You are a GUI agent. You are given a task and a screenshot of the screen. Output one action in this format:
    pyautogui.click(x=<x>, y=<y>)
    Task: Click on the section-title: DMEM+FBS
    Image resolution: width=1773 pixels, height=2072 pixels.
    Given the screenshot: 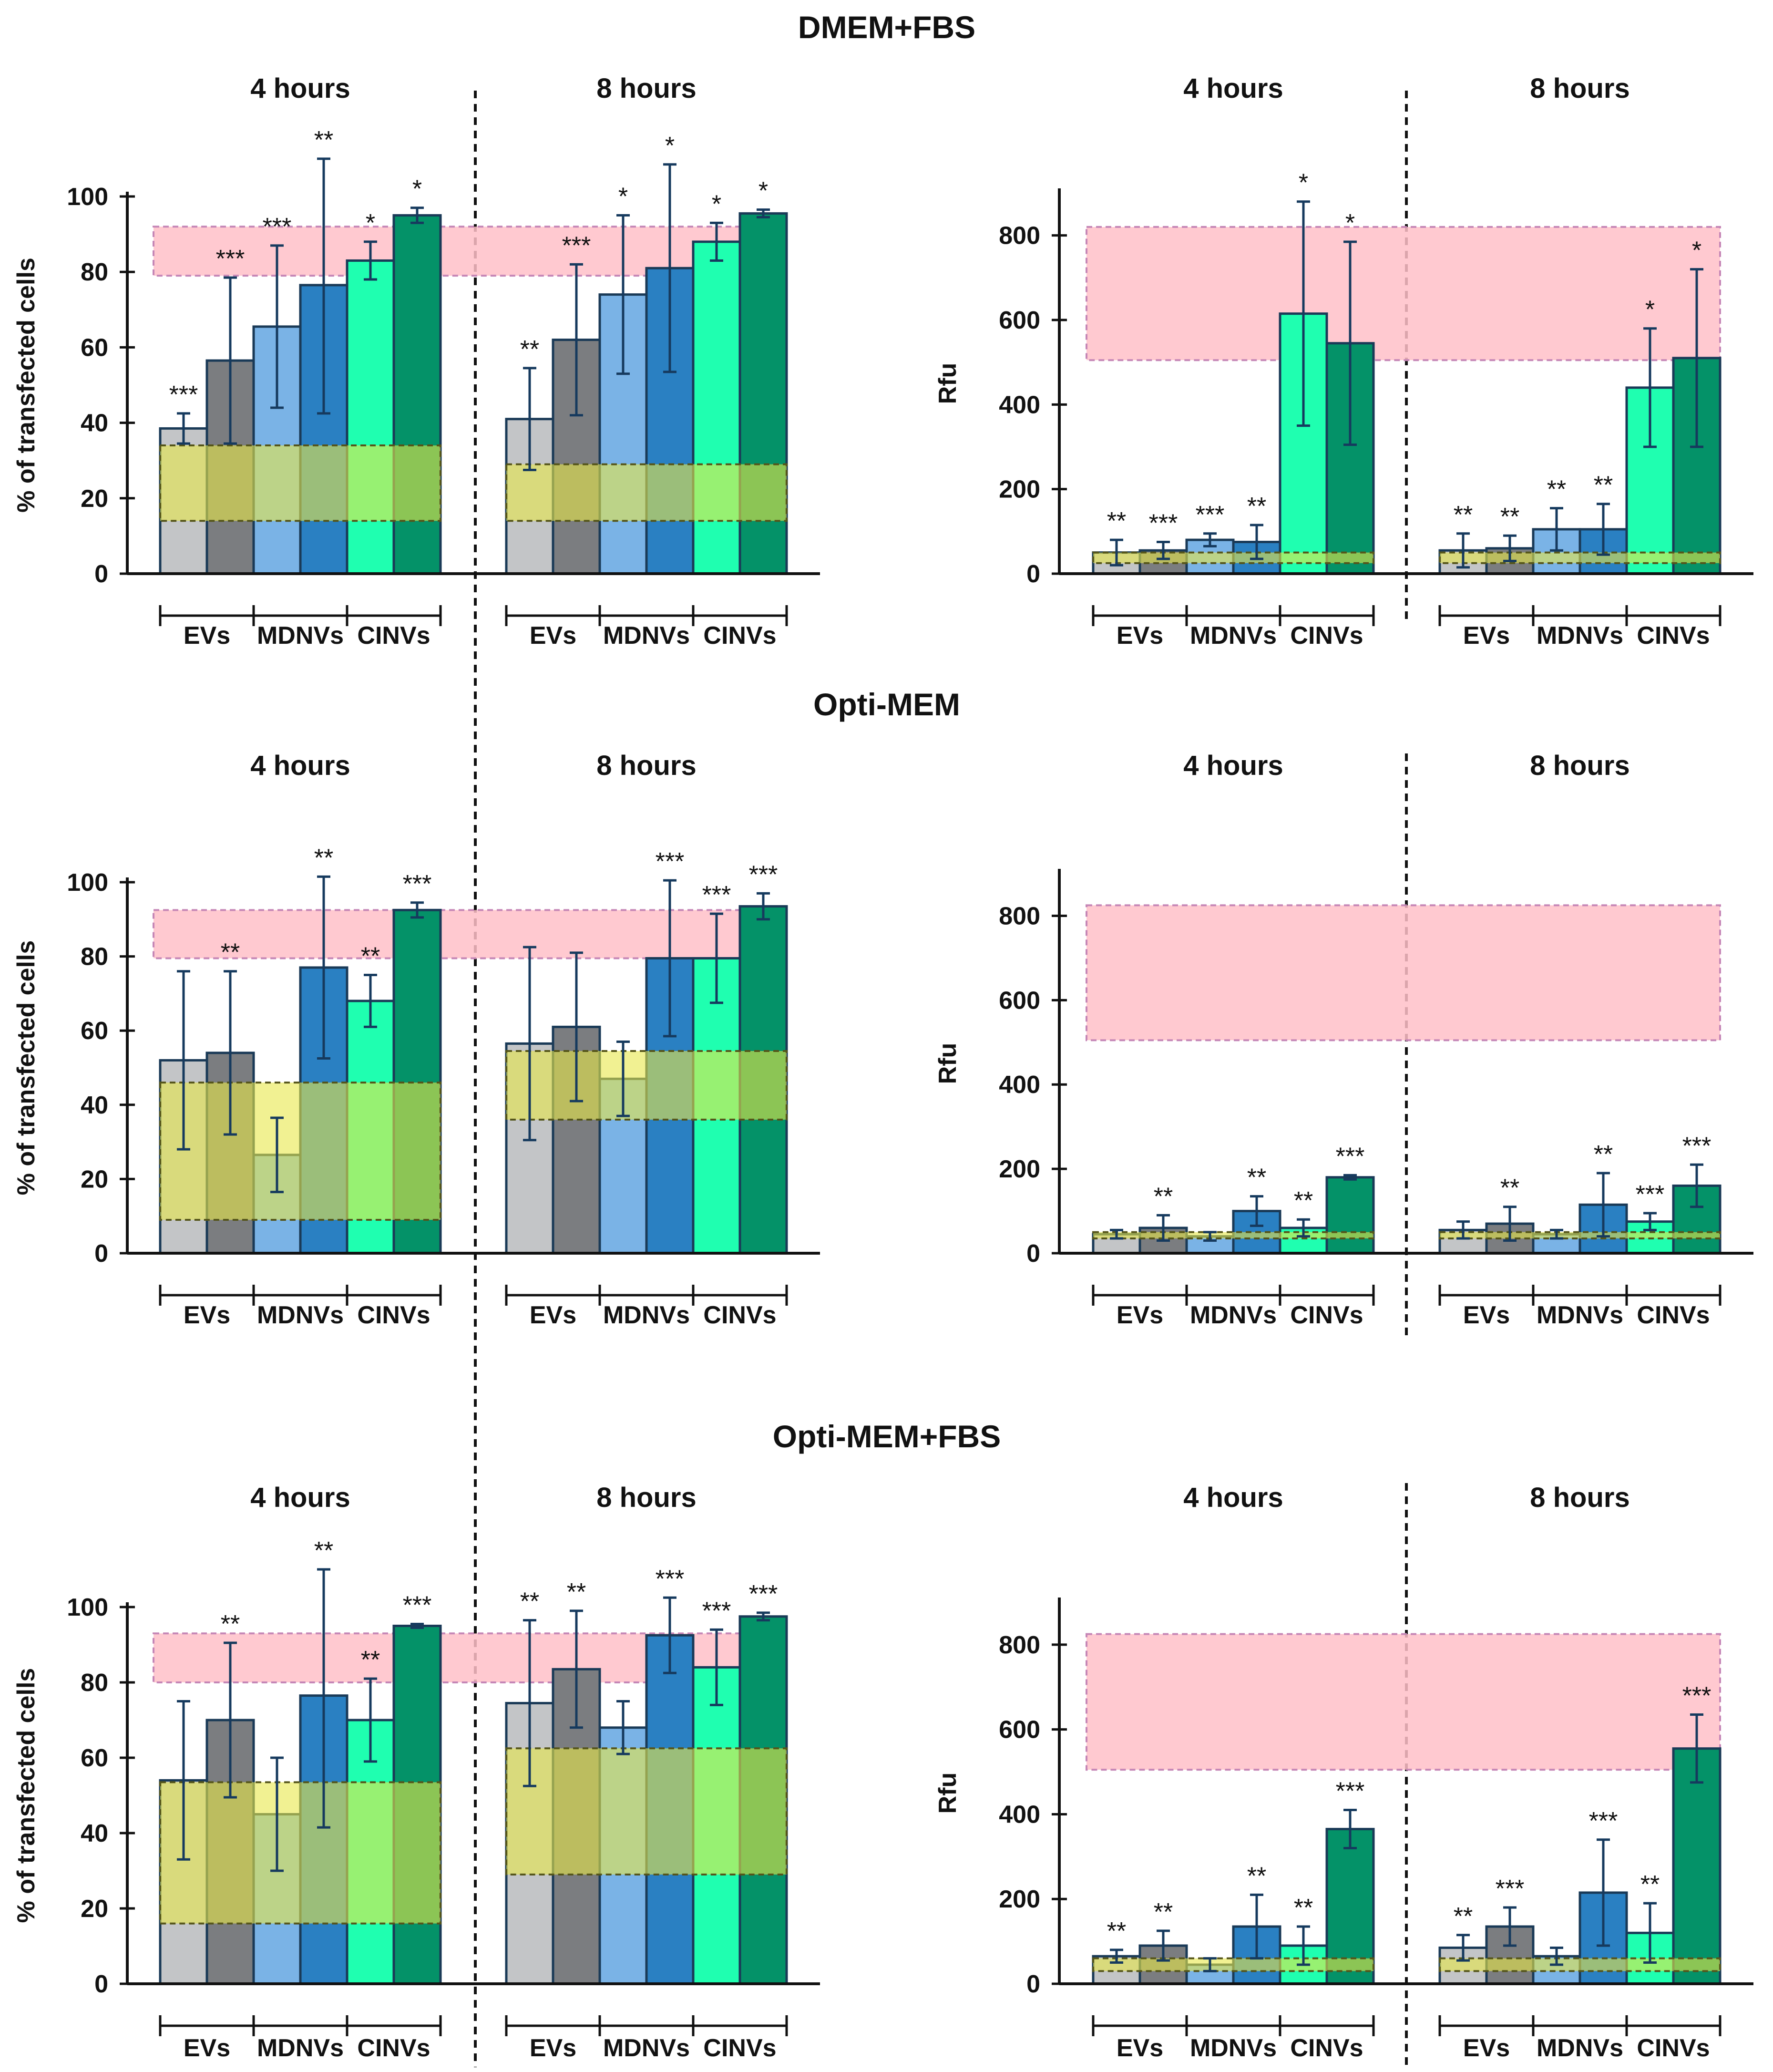 What is the action you would take?
    pyautogui.click(x=886, y=27)
    